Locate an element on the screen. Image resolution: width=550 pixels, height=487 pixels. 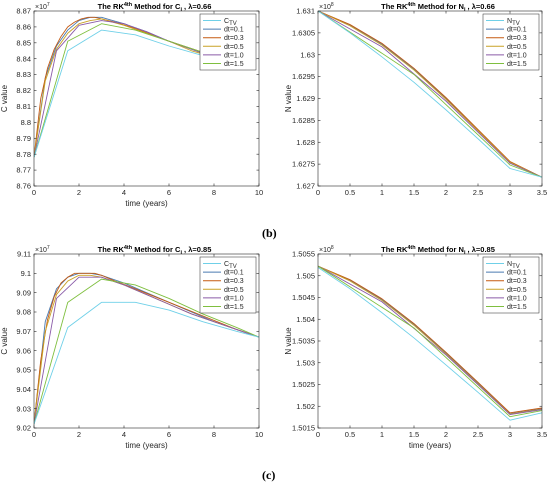
y-tick-label: 9.1 is located at coordinates (26, 273).